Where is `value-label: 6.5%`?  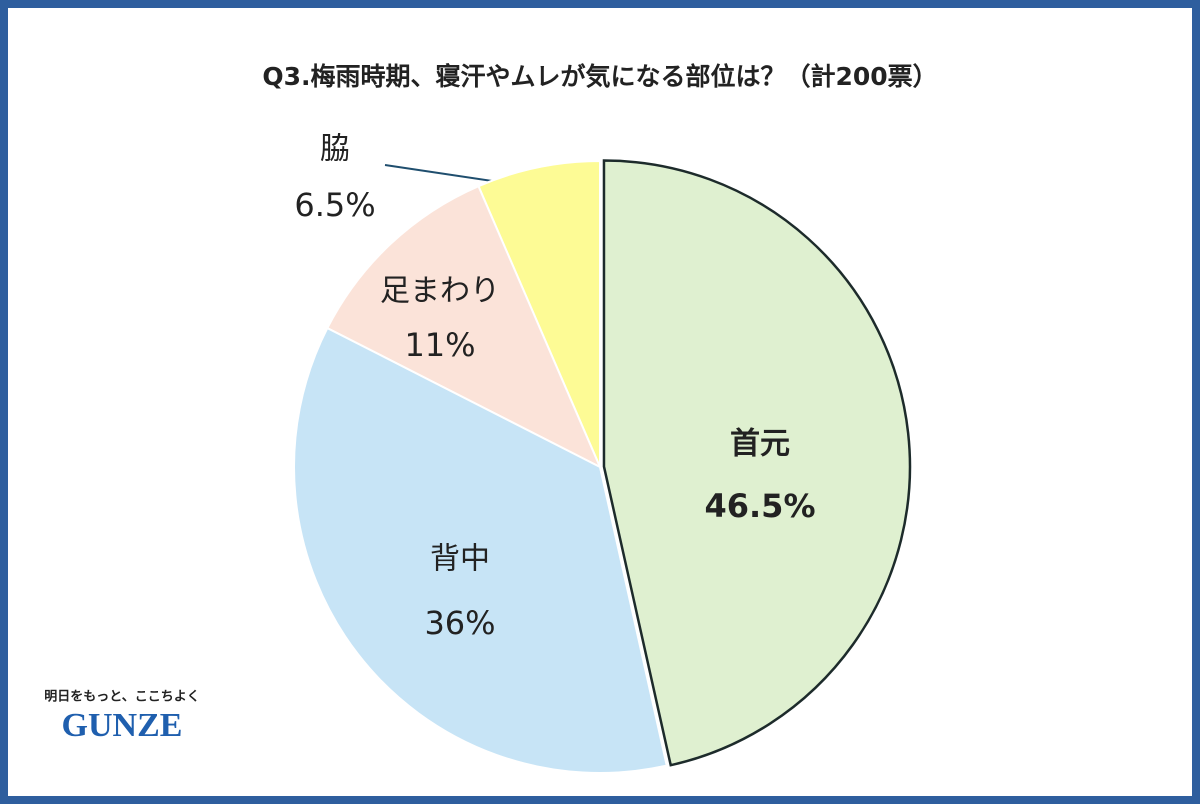
value-label: 6.5% is located at coordinates (334, 205).